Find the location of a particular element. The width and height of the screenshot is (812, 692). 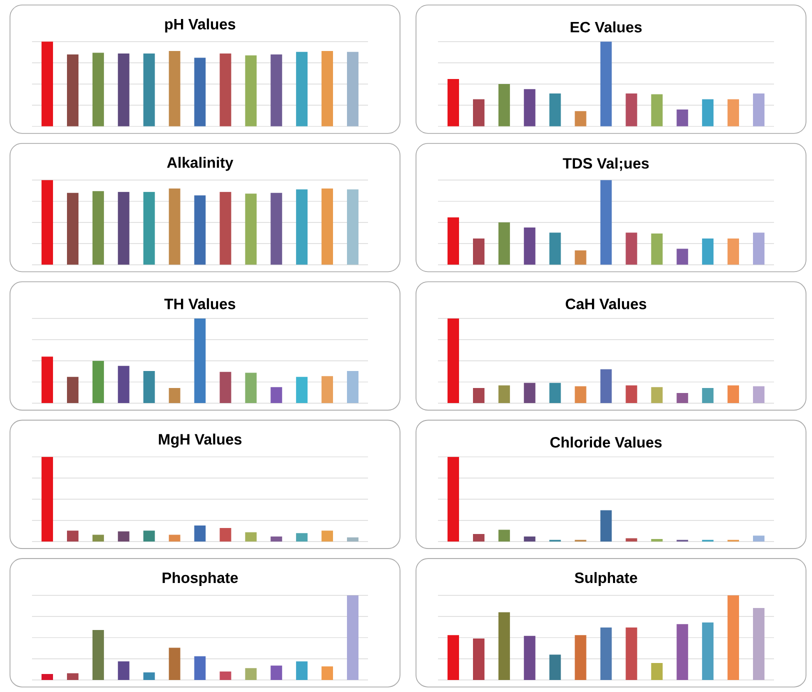

chart-title: TH Values is located at coordinates (200, 304).